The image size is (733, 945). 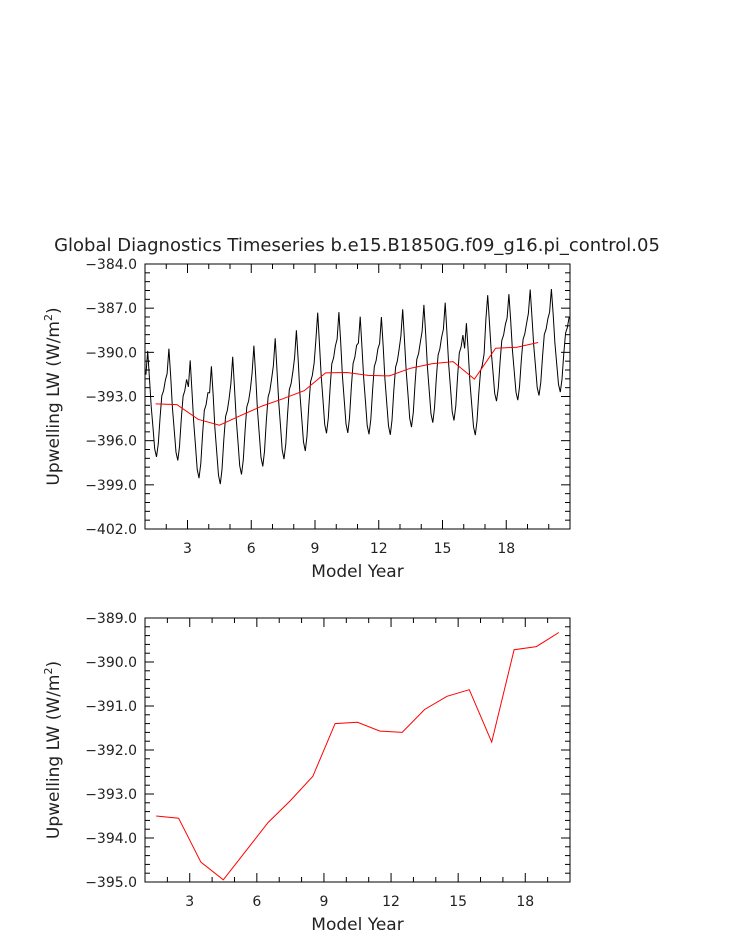 What do you see at coordinates (111, 442) in the screenshot?
I see `y-tick-label: −396.0` at bounding box center [111, 442].